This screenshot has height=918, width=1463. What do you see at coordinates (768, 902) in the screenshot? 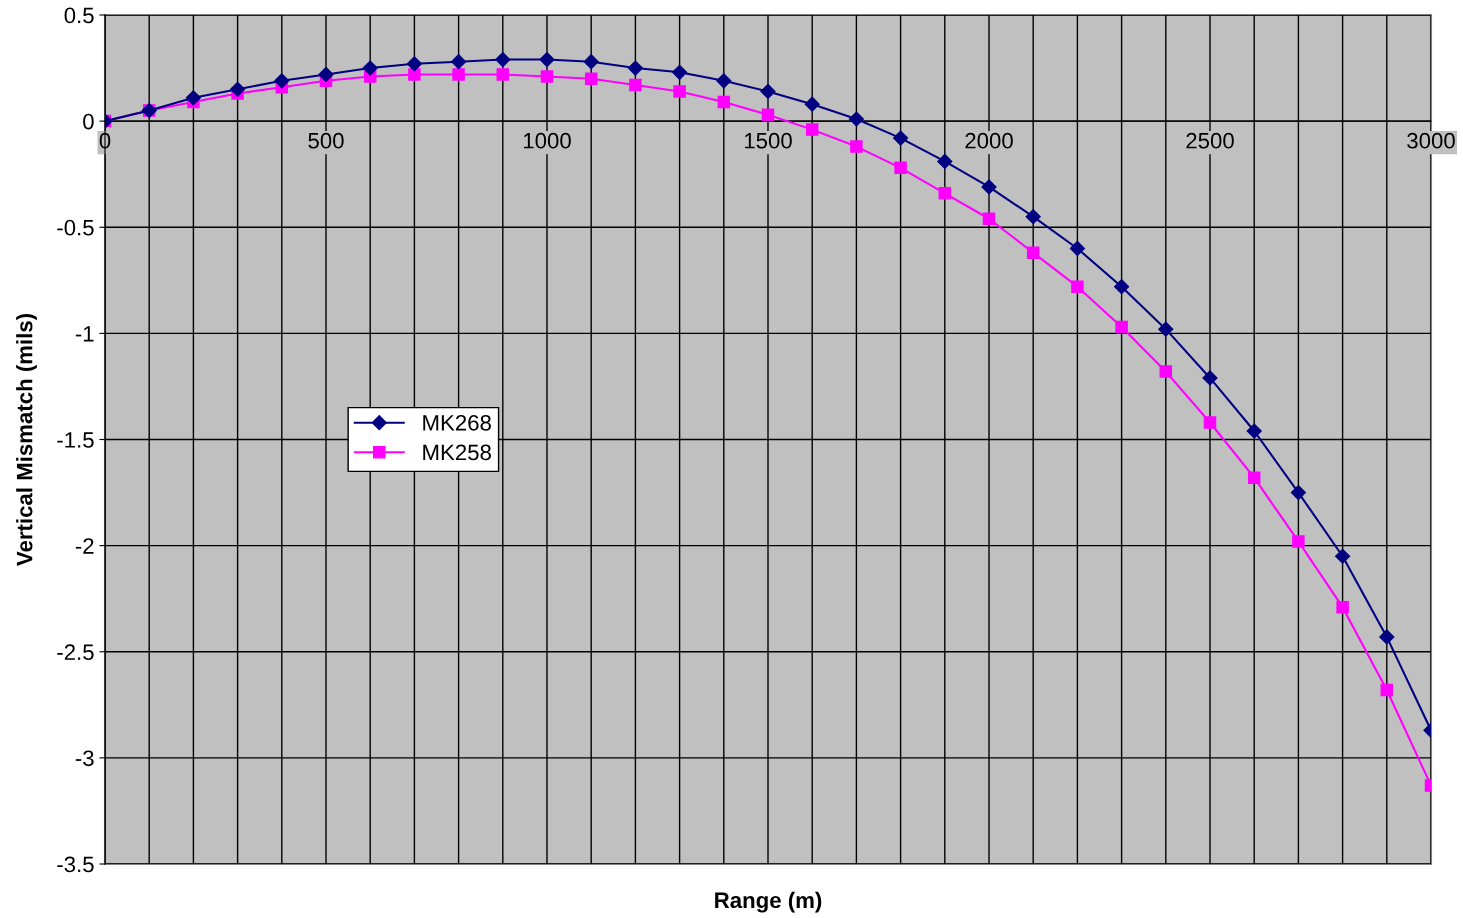
I see `x-axis-title: Range (m)` at bounding box center [768, 902].